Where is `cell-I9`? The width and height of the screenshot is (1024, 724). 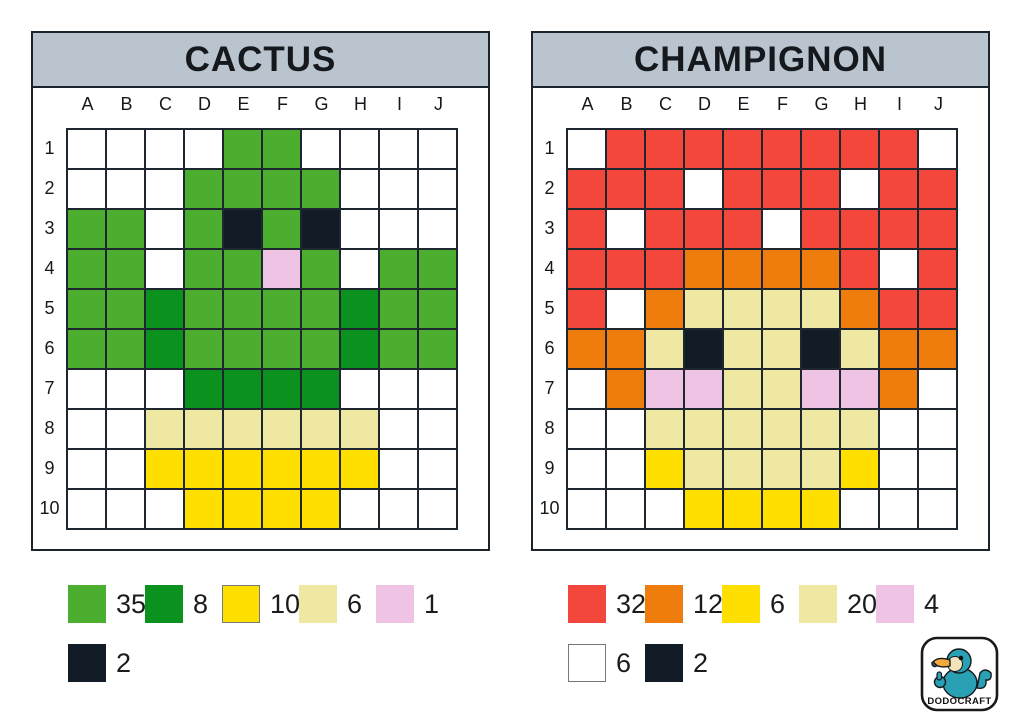
cell-I9 is located at coordinates (898, 469).